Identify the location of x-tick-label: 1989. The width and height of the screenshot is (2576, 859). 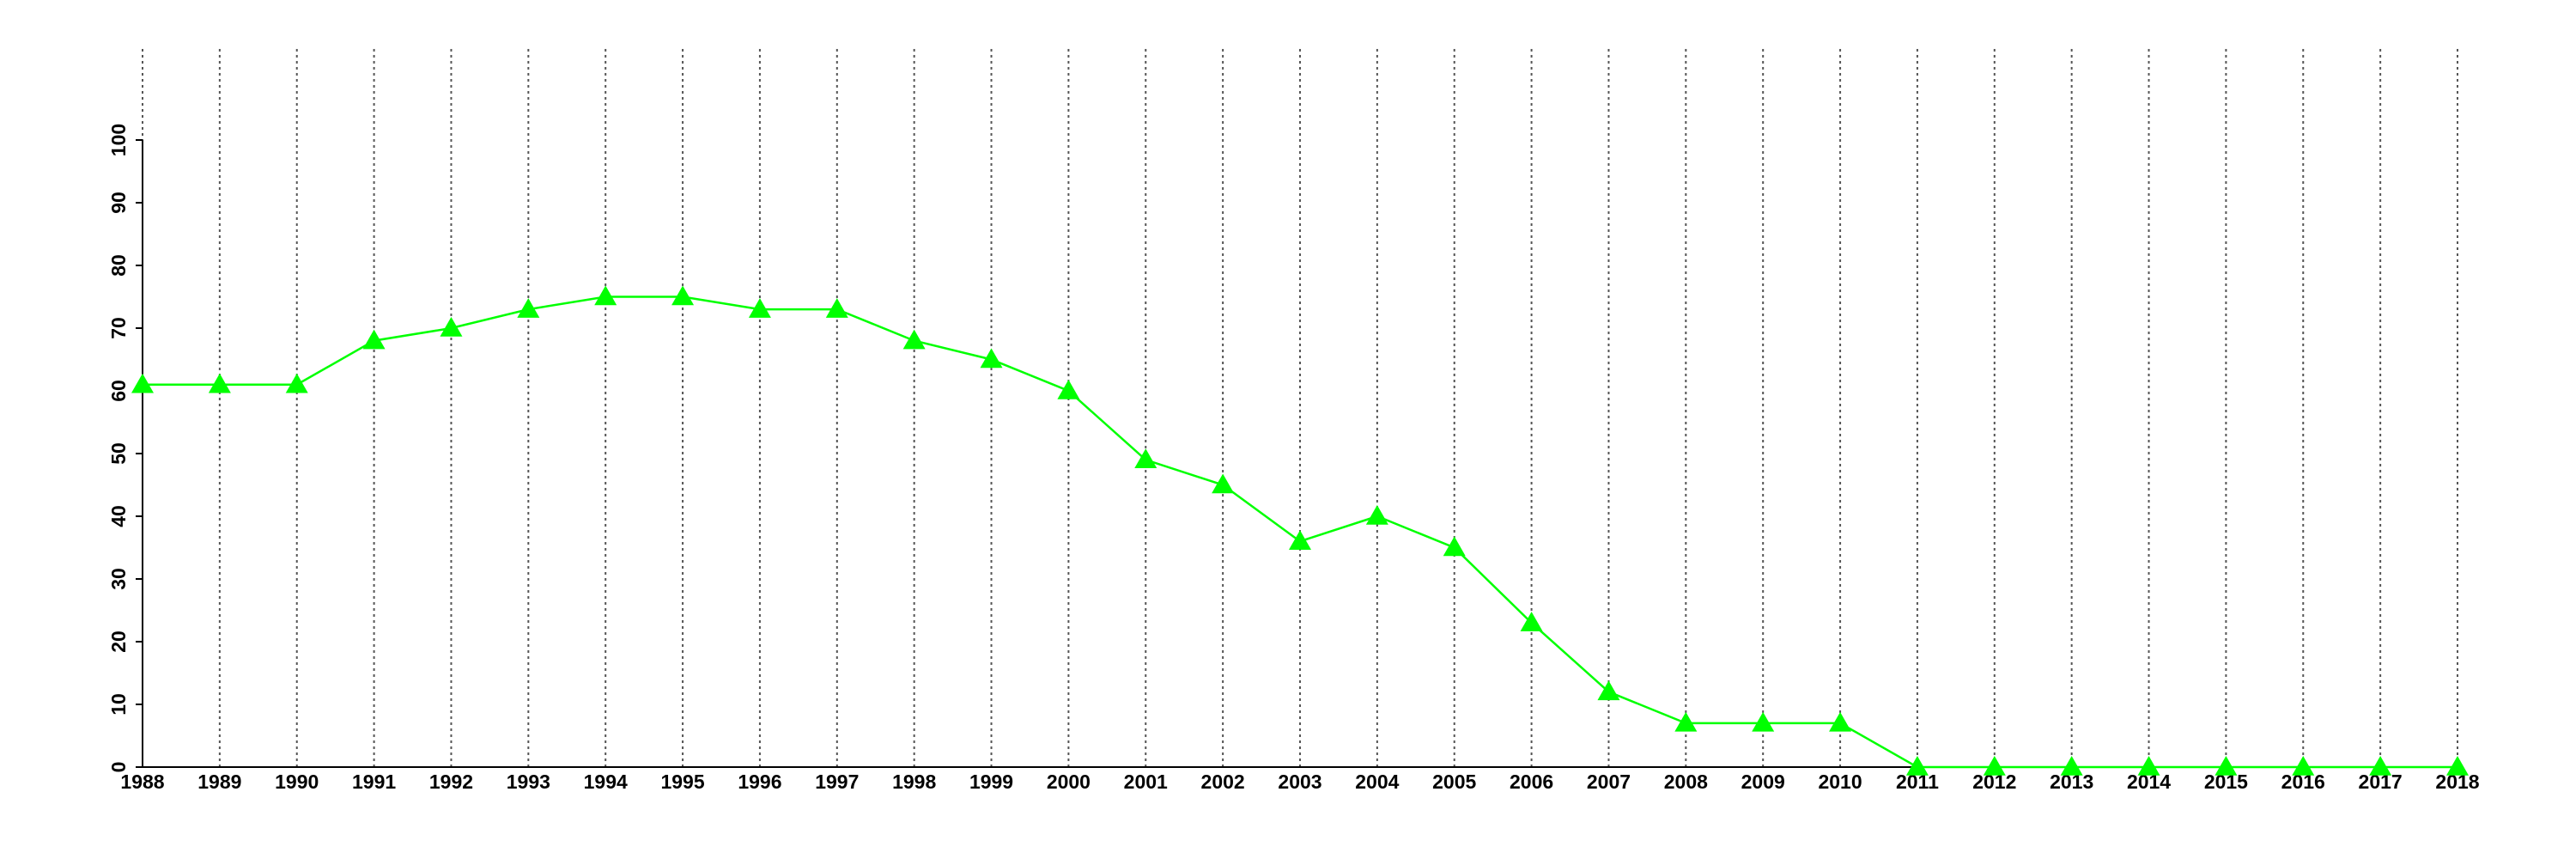
(219, 782).